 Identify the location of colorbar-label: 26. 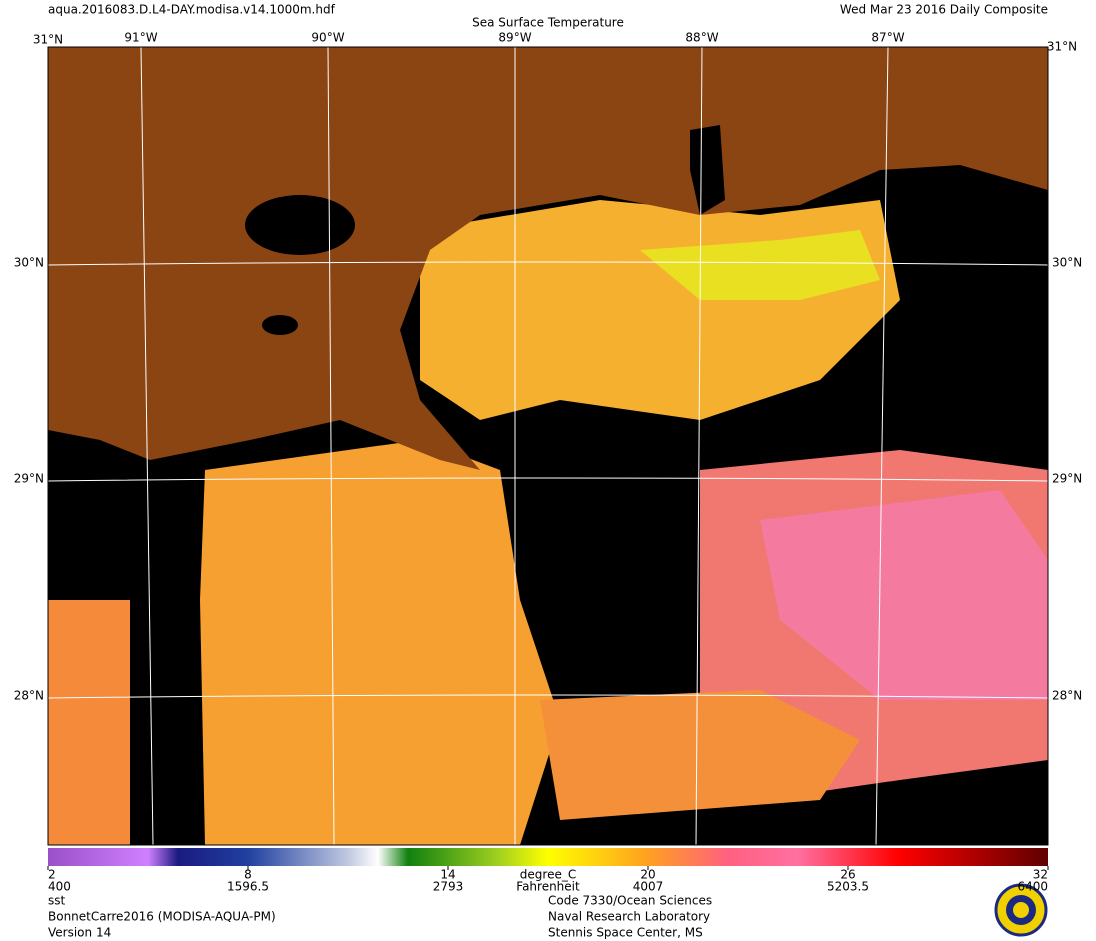
(847, 875).